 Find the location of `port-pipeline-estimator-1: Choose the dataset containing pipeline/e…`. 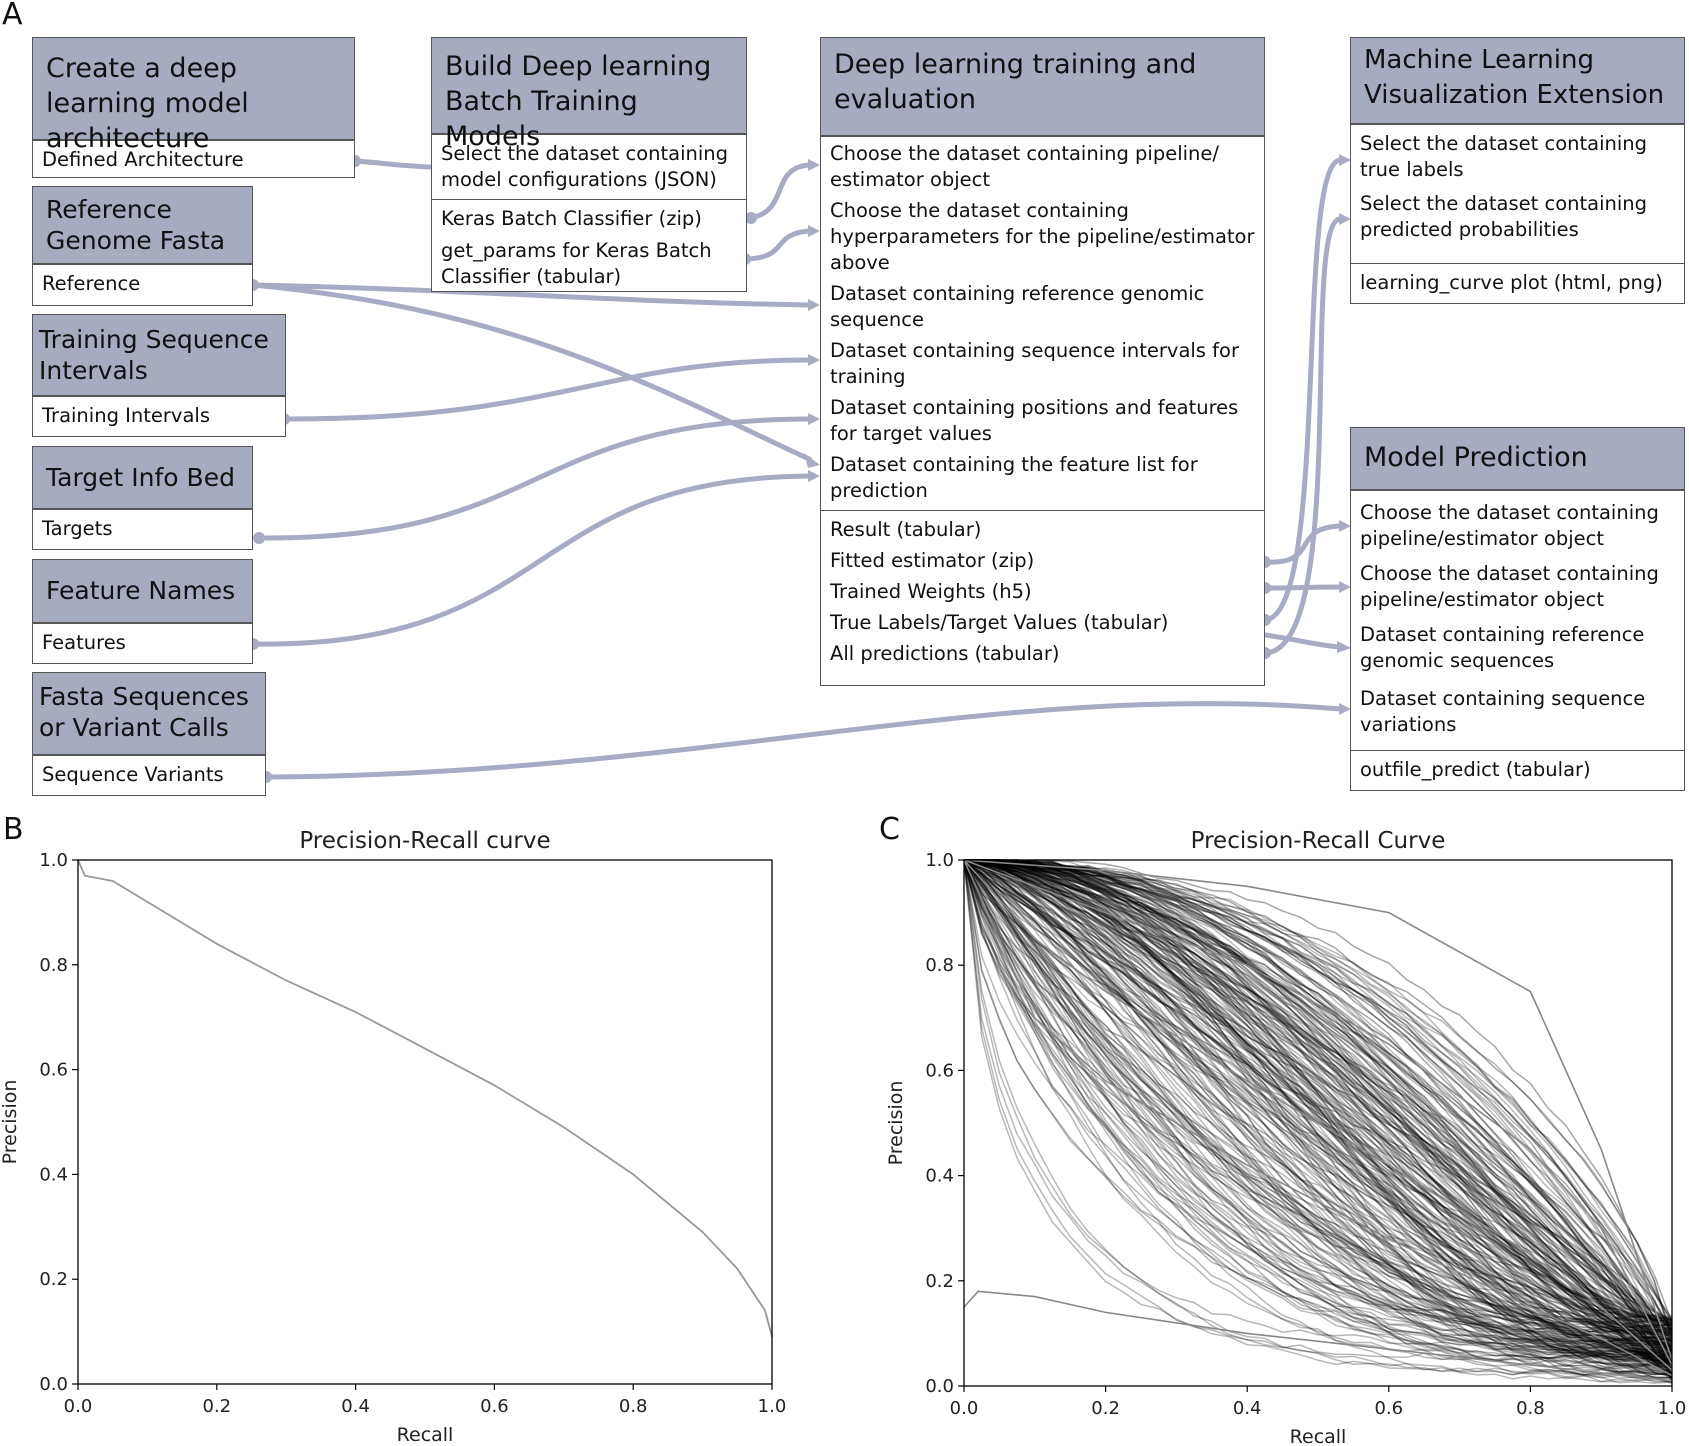

port-pipeline-estimator-1: Choose the dataset containing pipeline/e… is located at coordinates (1509, 525).